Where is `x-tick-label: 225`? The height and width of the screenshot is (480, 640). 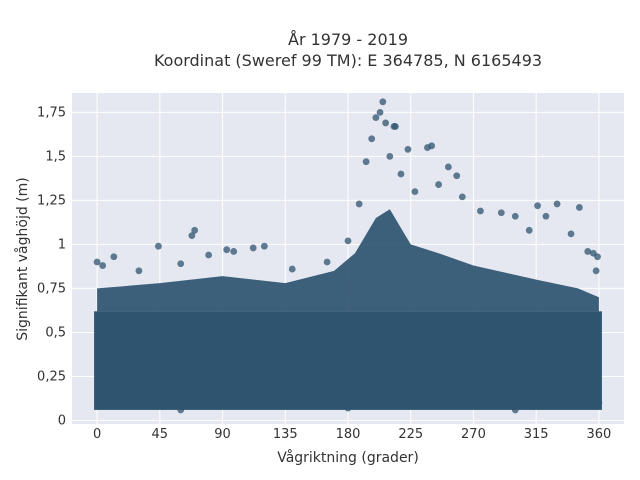 x-tick-label: 225 is located at coordinates (410, 434).